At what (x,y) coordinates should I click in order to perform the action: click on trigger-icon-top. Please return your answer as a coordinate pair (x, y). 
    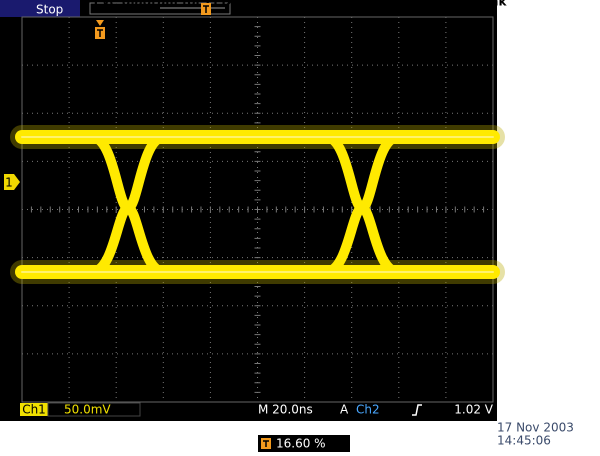
    Looking at the image, I should click on (206, 9).